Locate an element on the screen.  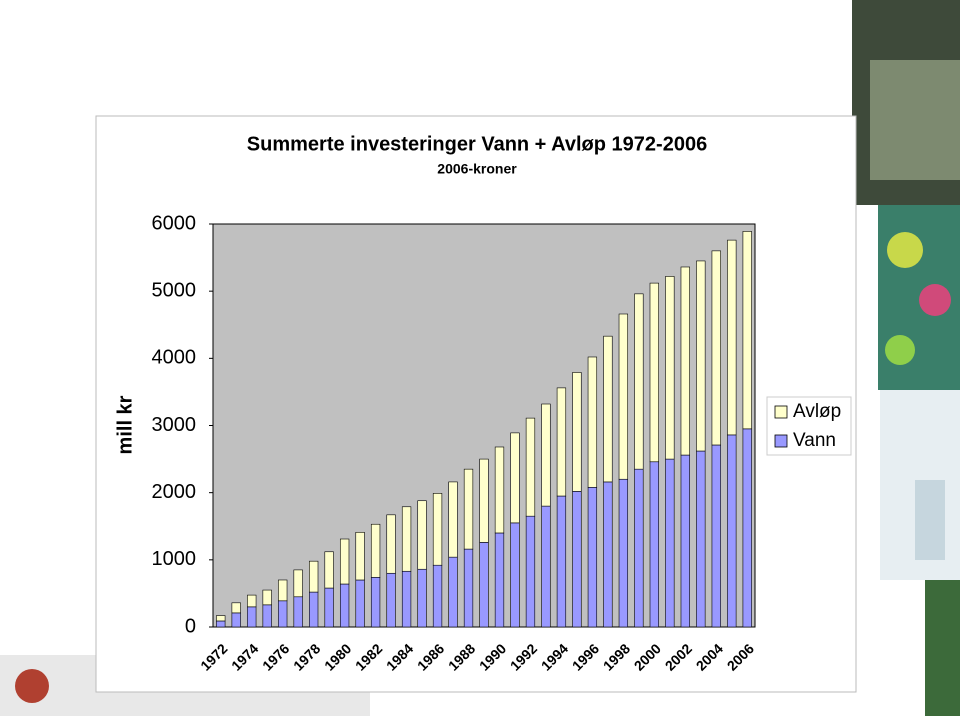
y-tick-label: 3000 is located at coordinates (174, 425).